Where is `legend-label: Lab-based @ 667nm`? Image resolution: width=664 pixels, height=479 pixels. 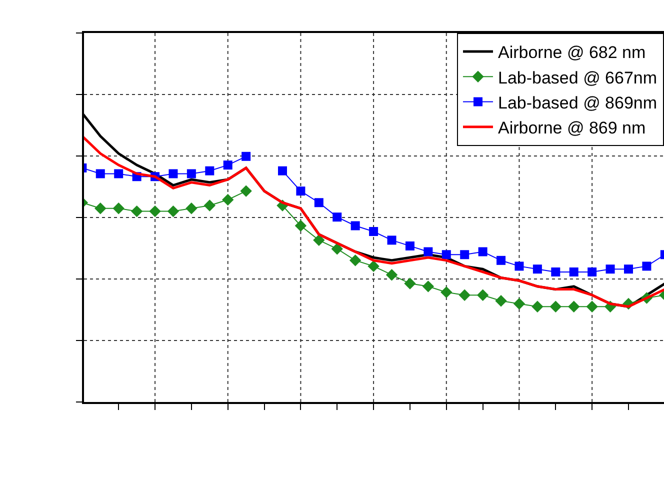 legend-label: Lab-based @ 667nm is located at coordinates (578, 78).